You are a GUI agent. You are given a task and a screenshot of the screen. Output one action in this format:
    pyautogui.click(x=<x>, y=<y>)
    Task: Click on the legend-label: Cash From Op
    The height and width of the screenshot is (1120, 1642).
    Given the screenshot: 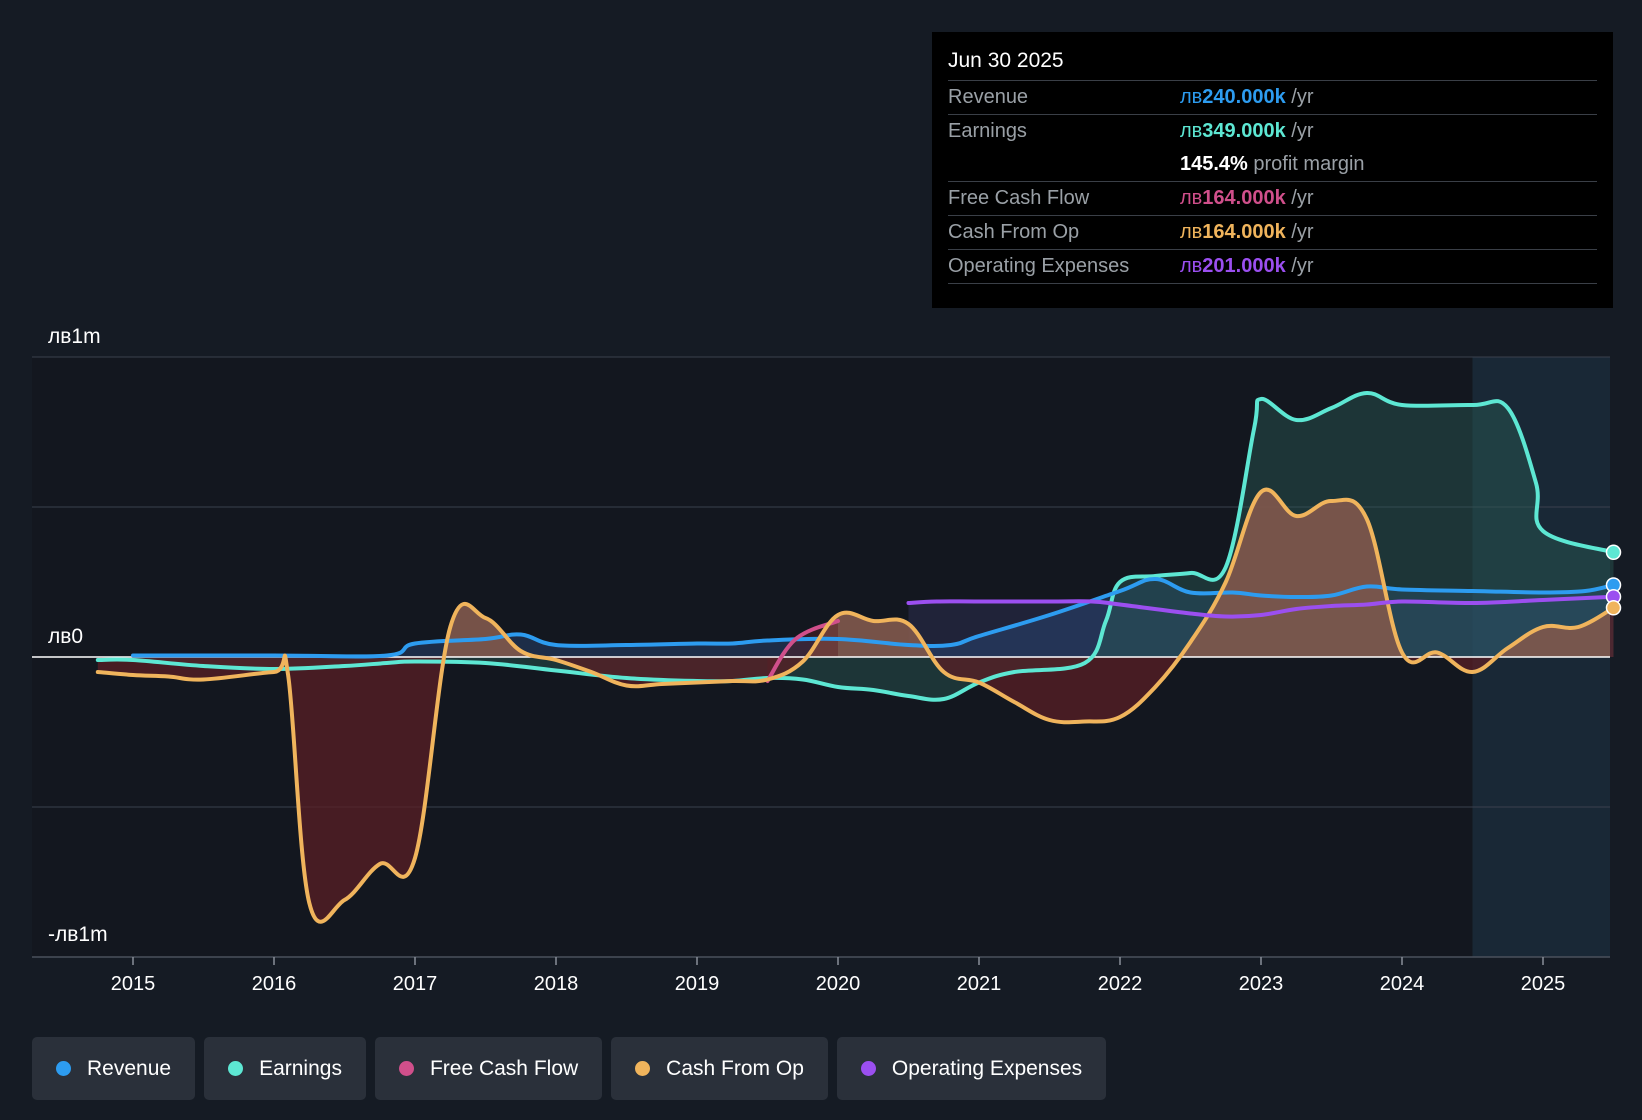 What is the action you would take?
    pyautogui.click(x=735, y=1068)
    